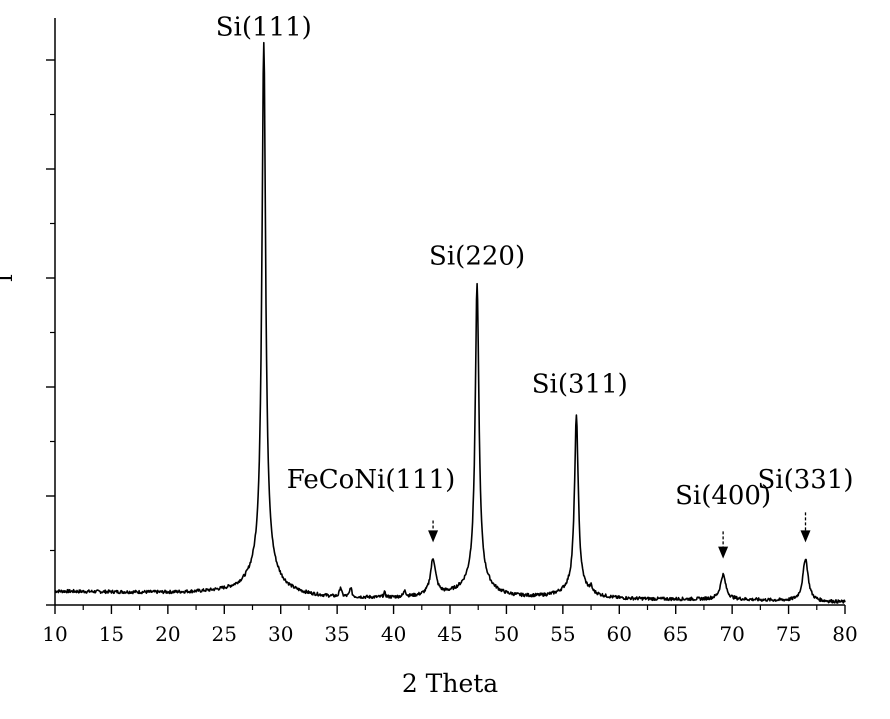 The image size is (890, 719). Describe the element at coordinates (619, 634) in the screenshot. I see `x-tick-label: 60` at that location.